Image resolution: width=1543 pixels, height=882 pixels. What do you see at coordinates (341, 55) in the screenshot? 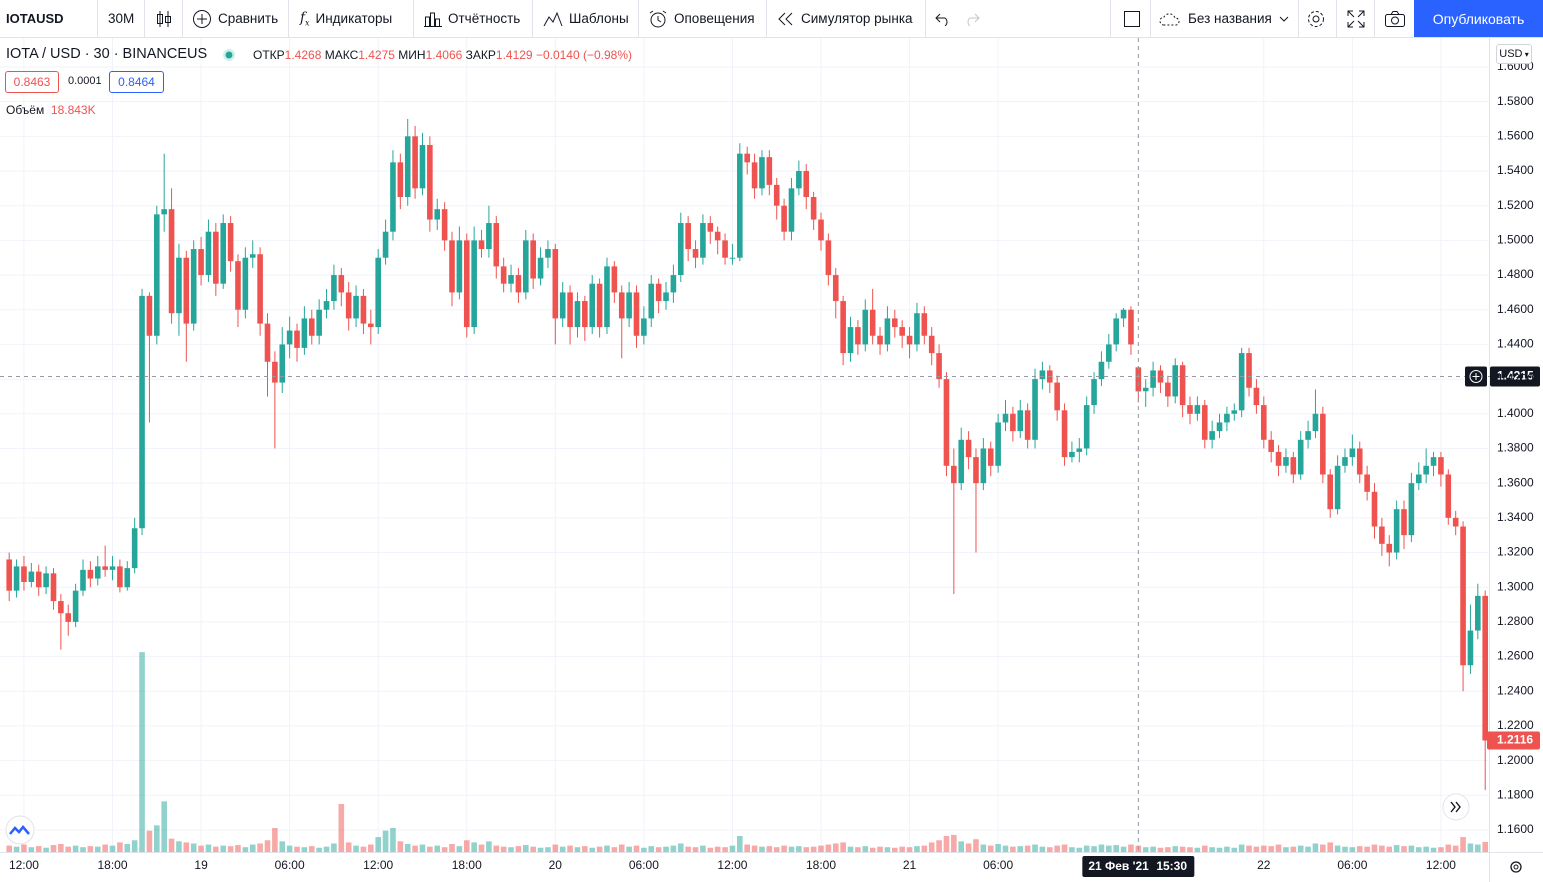
I see `high-label: МАКС` at bounding box center [341, 55].